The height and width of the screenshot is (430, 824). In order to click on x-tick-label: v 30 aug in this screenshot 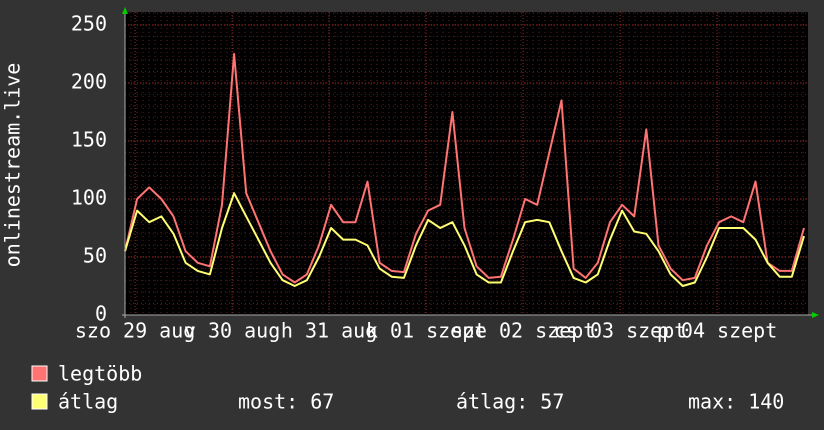, I will do `click(232, 331)`.